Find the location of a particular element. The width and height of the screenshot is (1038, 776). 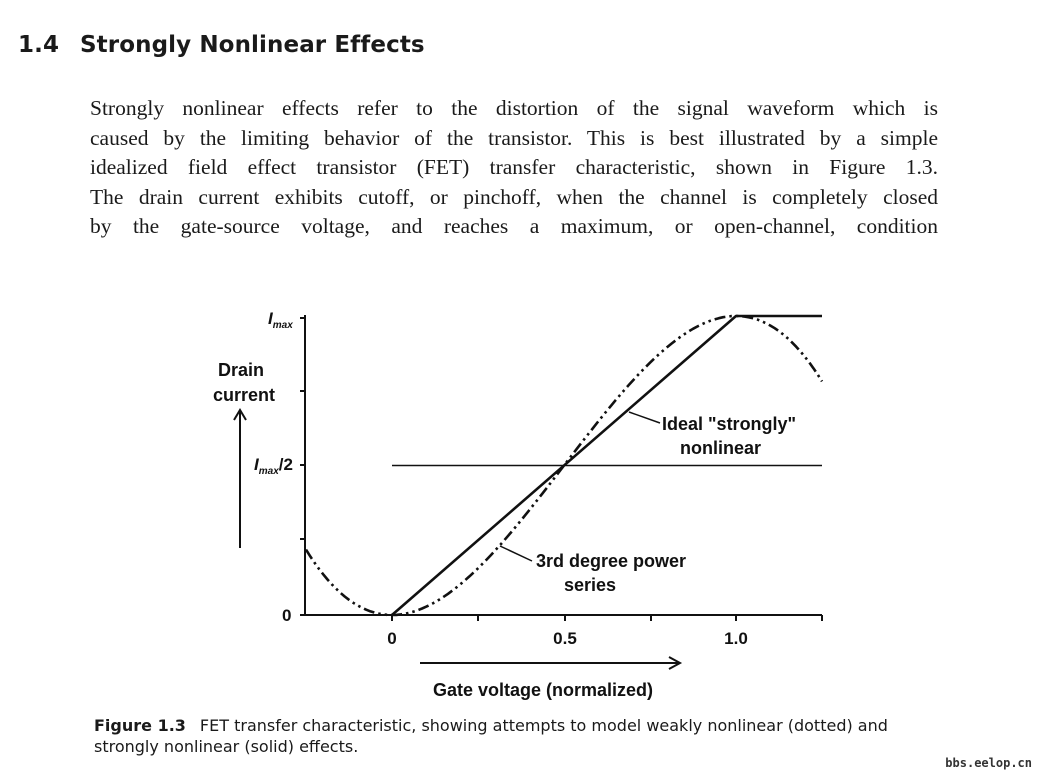

section-title: Strongly Nonlinear Effects is located at coordinates (252, 45).